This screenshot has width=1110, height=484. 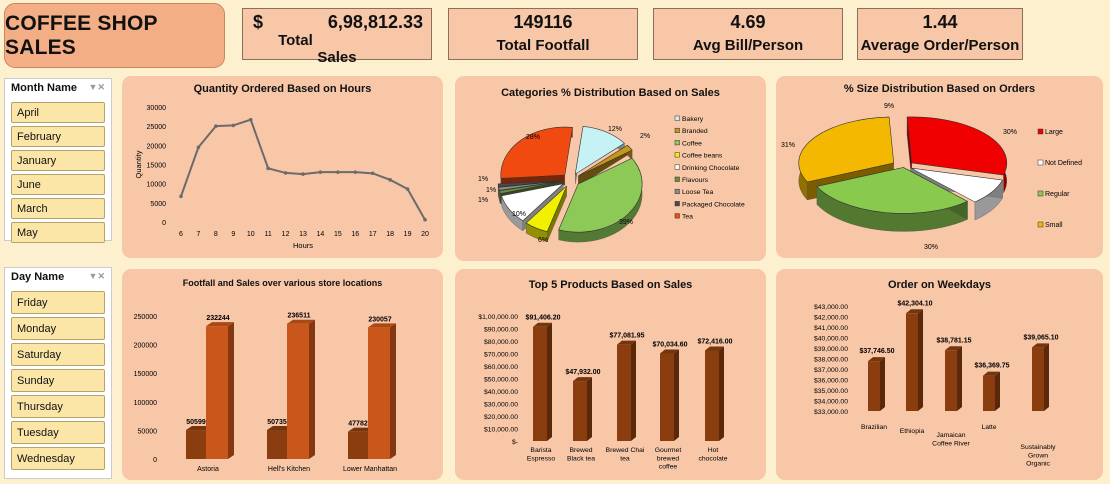 I want to click on x-tick-label: 10, so click(x=251, y=234).